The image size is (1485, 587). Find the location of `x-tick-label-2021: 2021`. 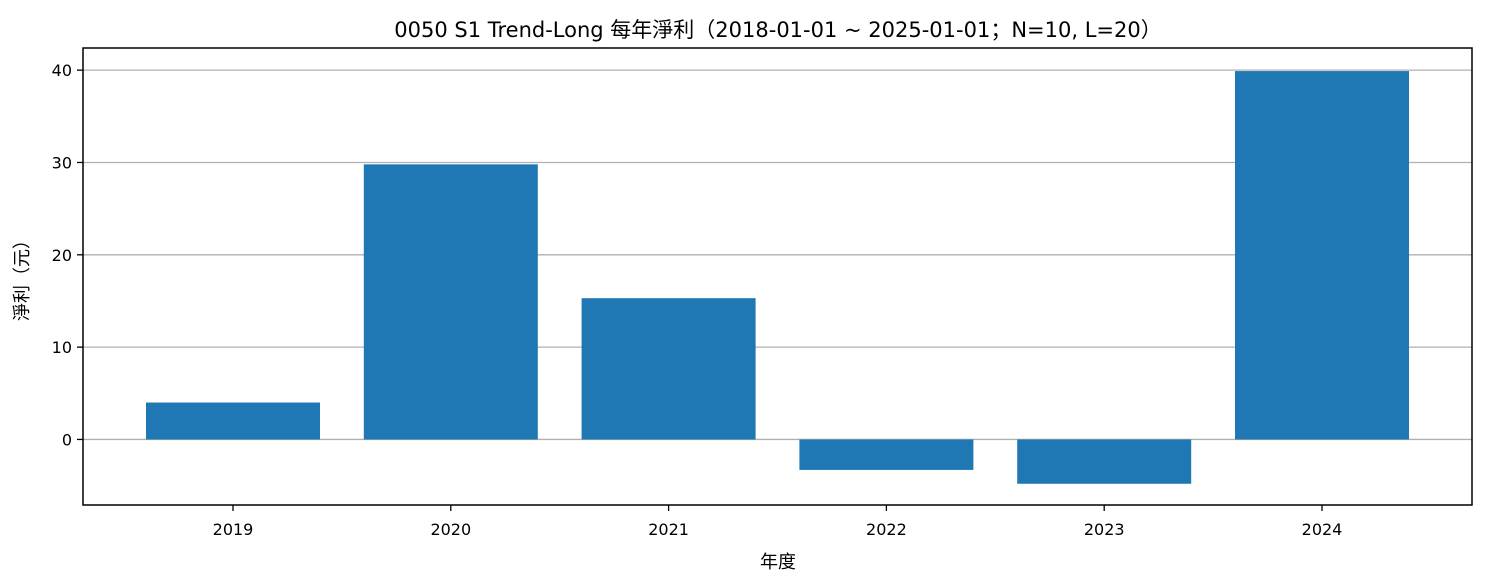

x-tick-label-2021: 2021 is located at coordinates (668, 529).